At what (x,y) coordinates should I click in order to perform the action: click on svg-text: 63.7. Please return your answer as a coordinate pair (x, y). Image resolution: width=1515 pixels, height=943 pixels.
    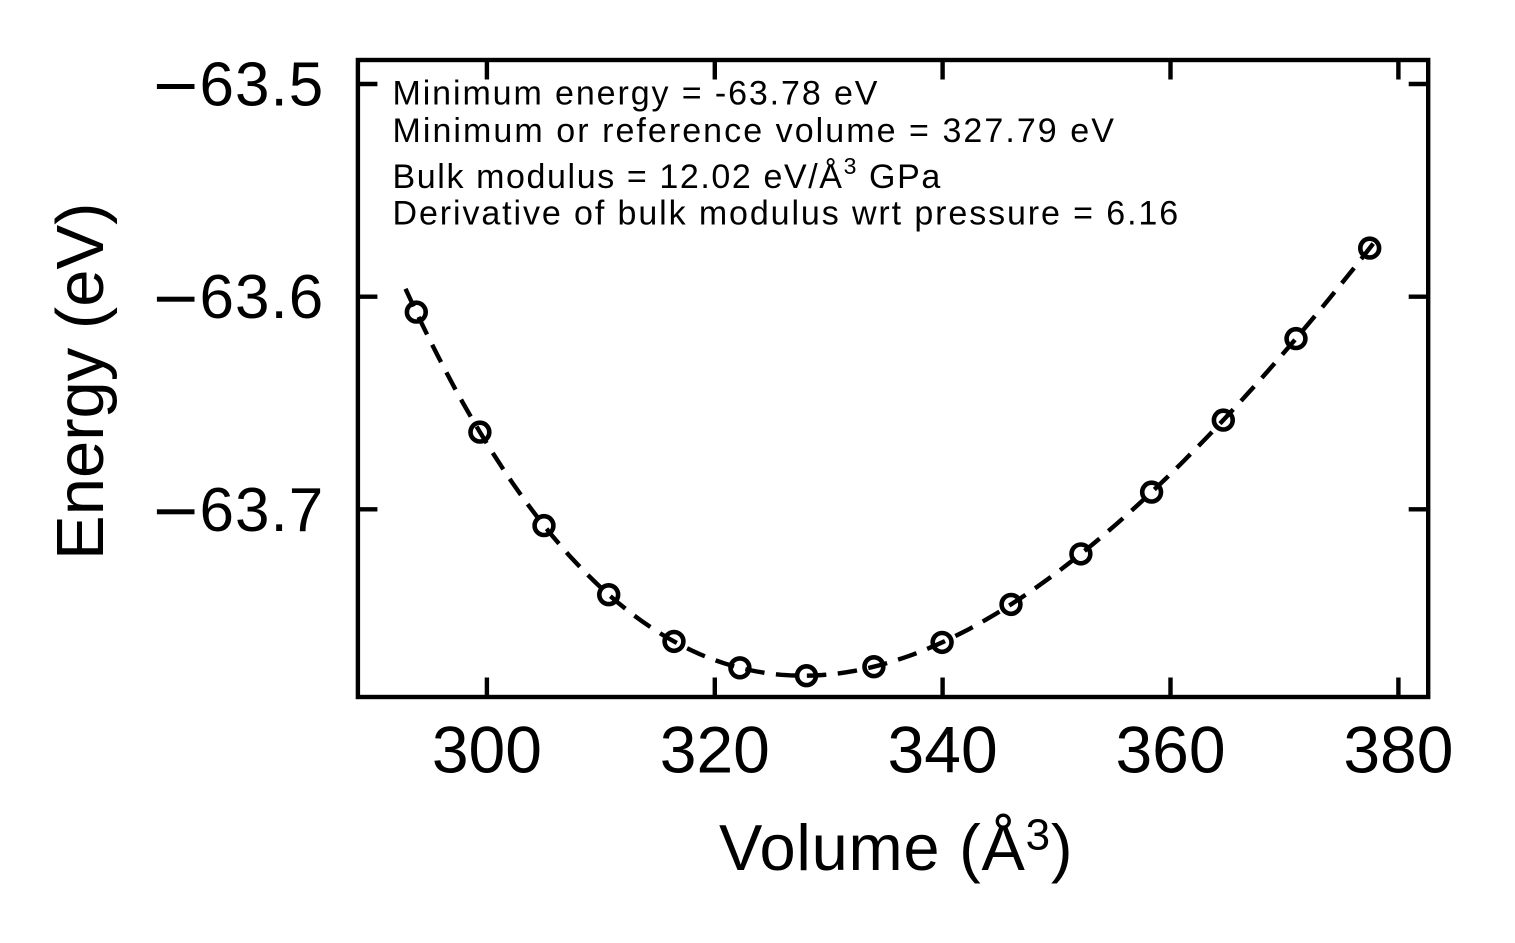
    Looking at the image, I should click on (262, 510).